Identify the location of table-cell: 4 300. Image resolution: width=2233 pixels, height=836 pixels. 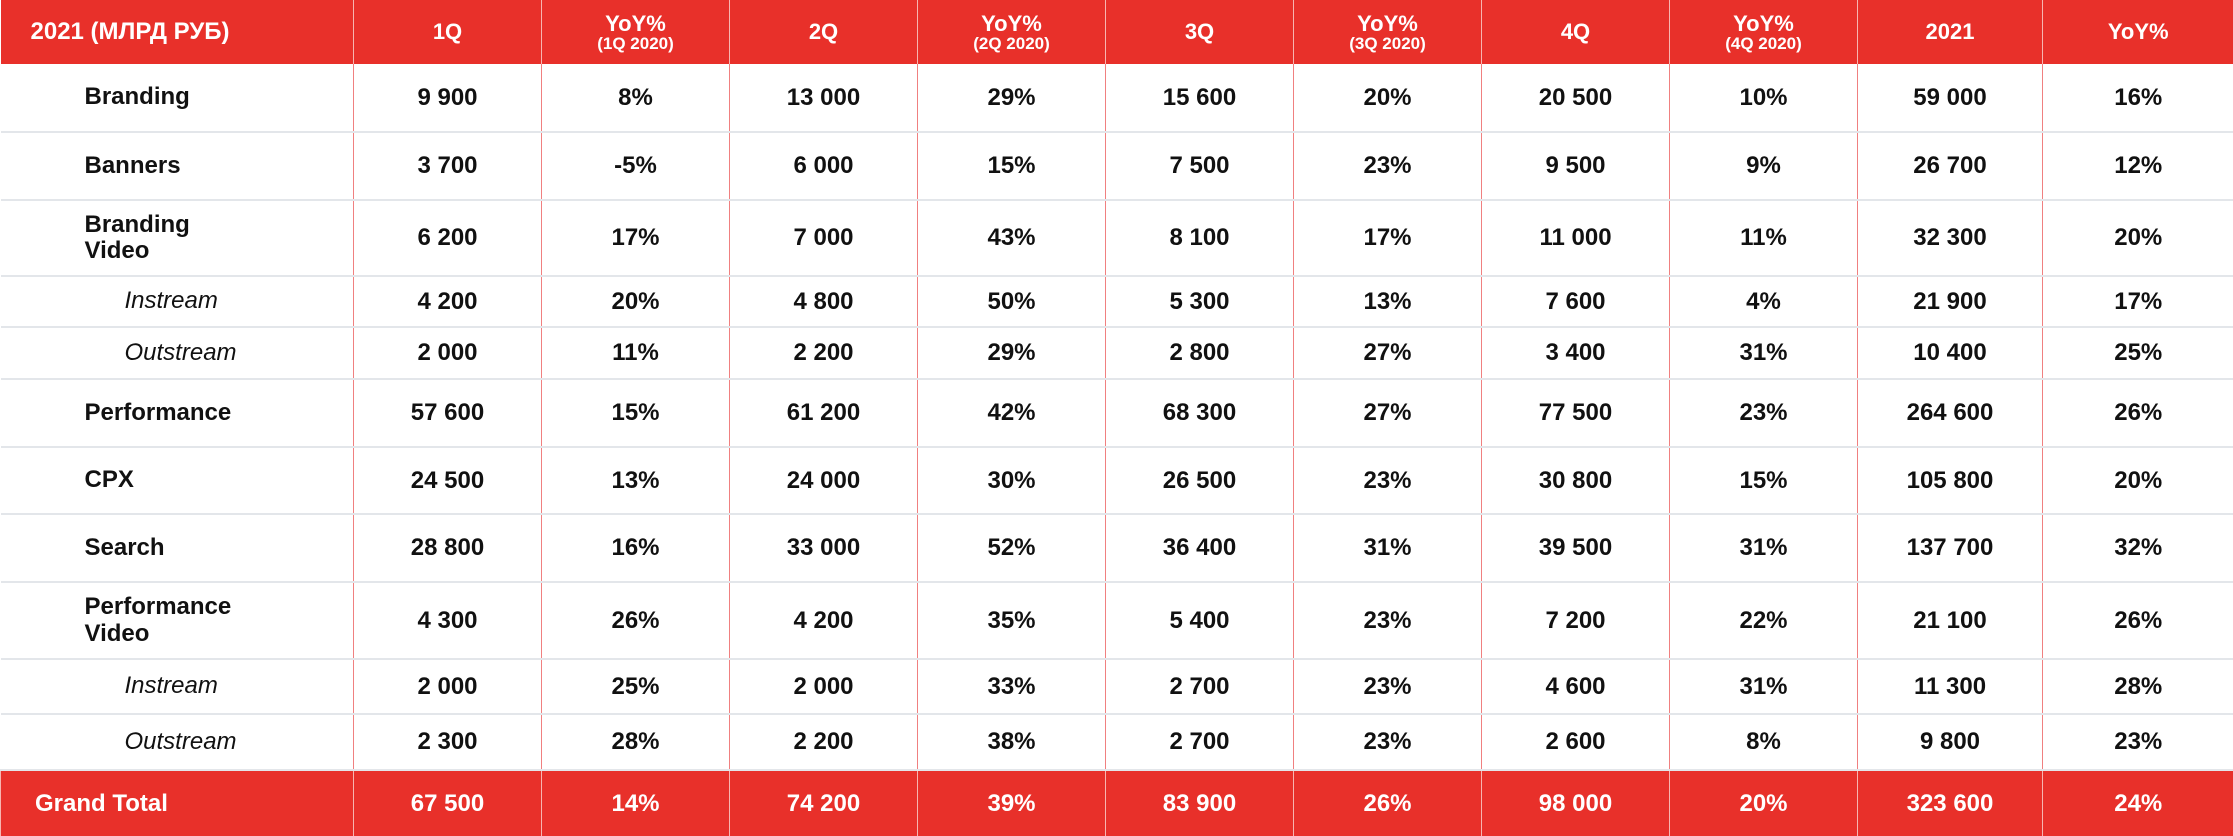
(448, 620).